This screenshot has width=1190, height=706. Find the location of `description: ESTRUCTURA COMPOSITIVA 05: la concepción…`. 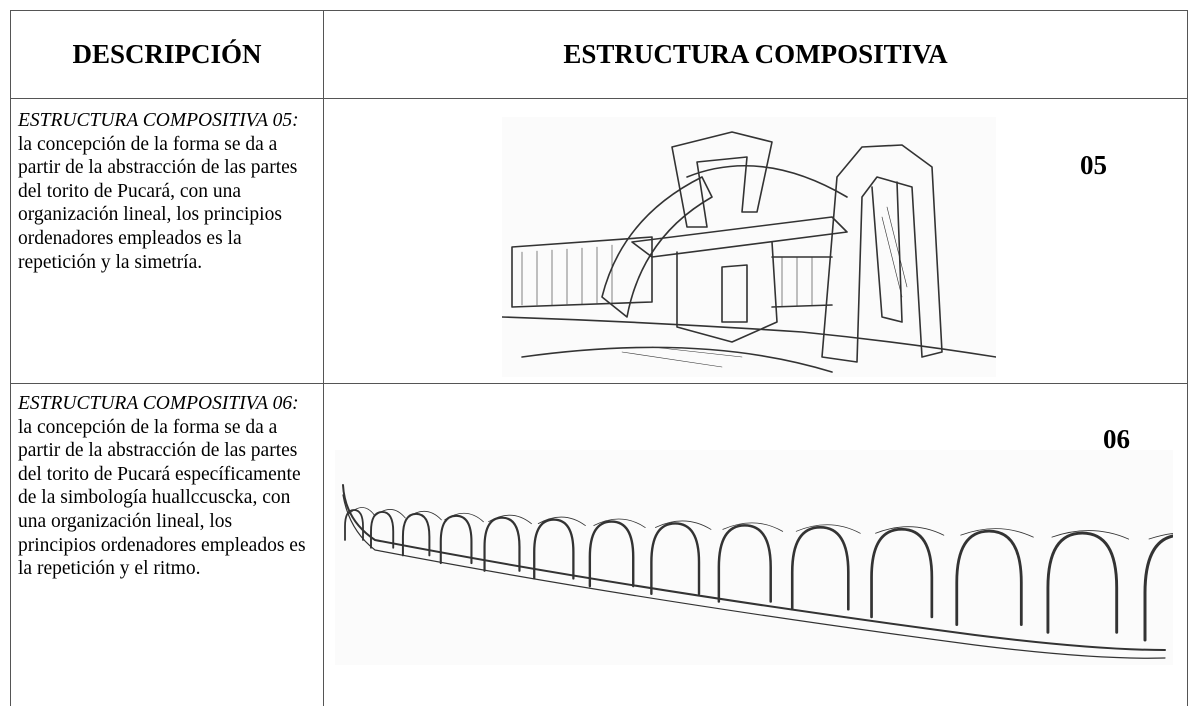

description: ESTRUCTURA COMPOSITIVA 05: la concepción… is located at coordinates (166, 191).